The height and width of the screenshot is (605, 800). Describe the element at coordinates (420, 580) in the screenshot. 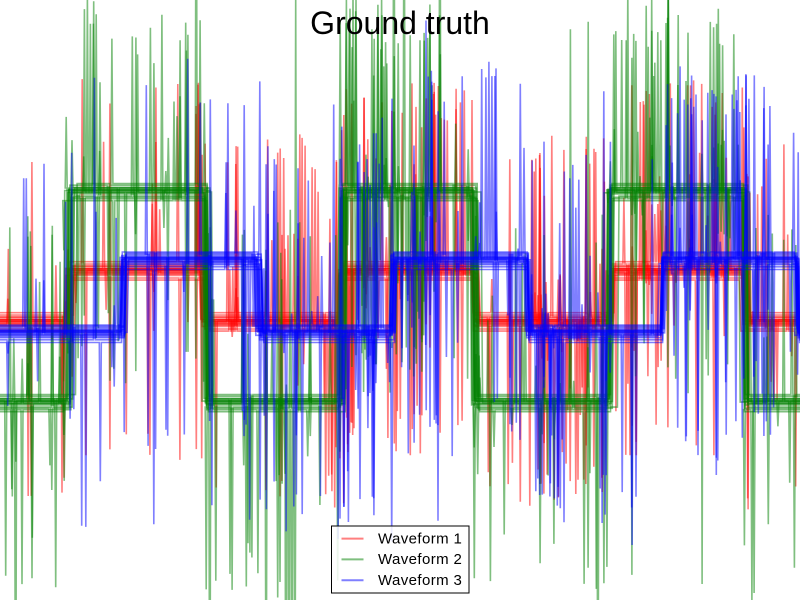

I see `svg-text: Waveform 3` at that location.